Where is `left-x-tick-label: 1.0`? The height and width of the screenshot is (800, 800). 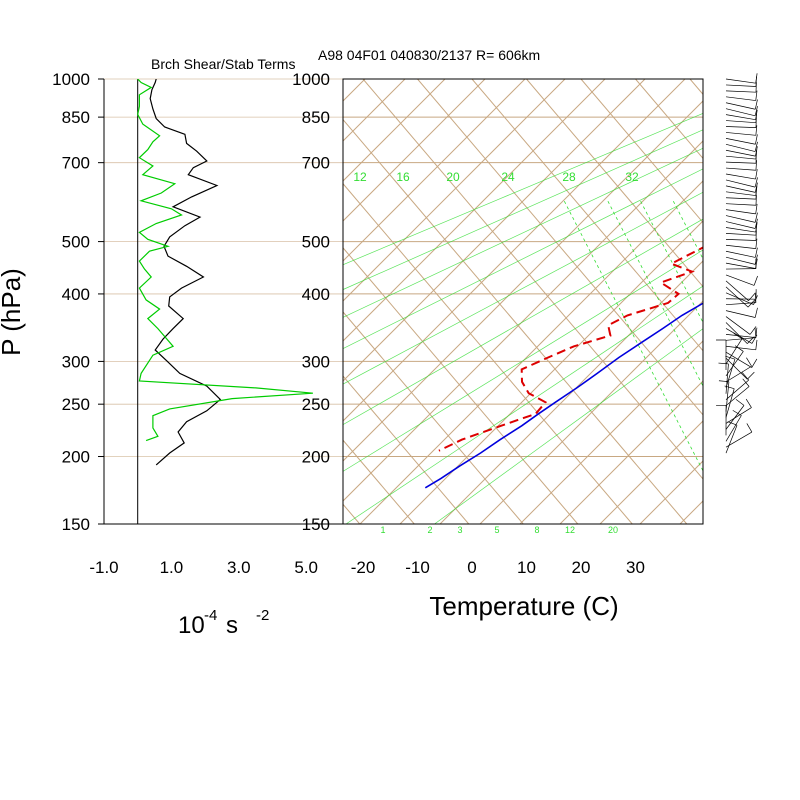 left-x-tick-label: 1.0 is located at coordinates (172, 567).